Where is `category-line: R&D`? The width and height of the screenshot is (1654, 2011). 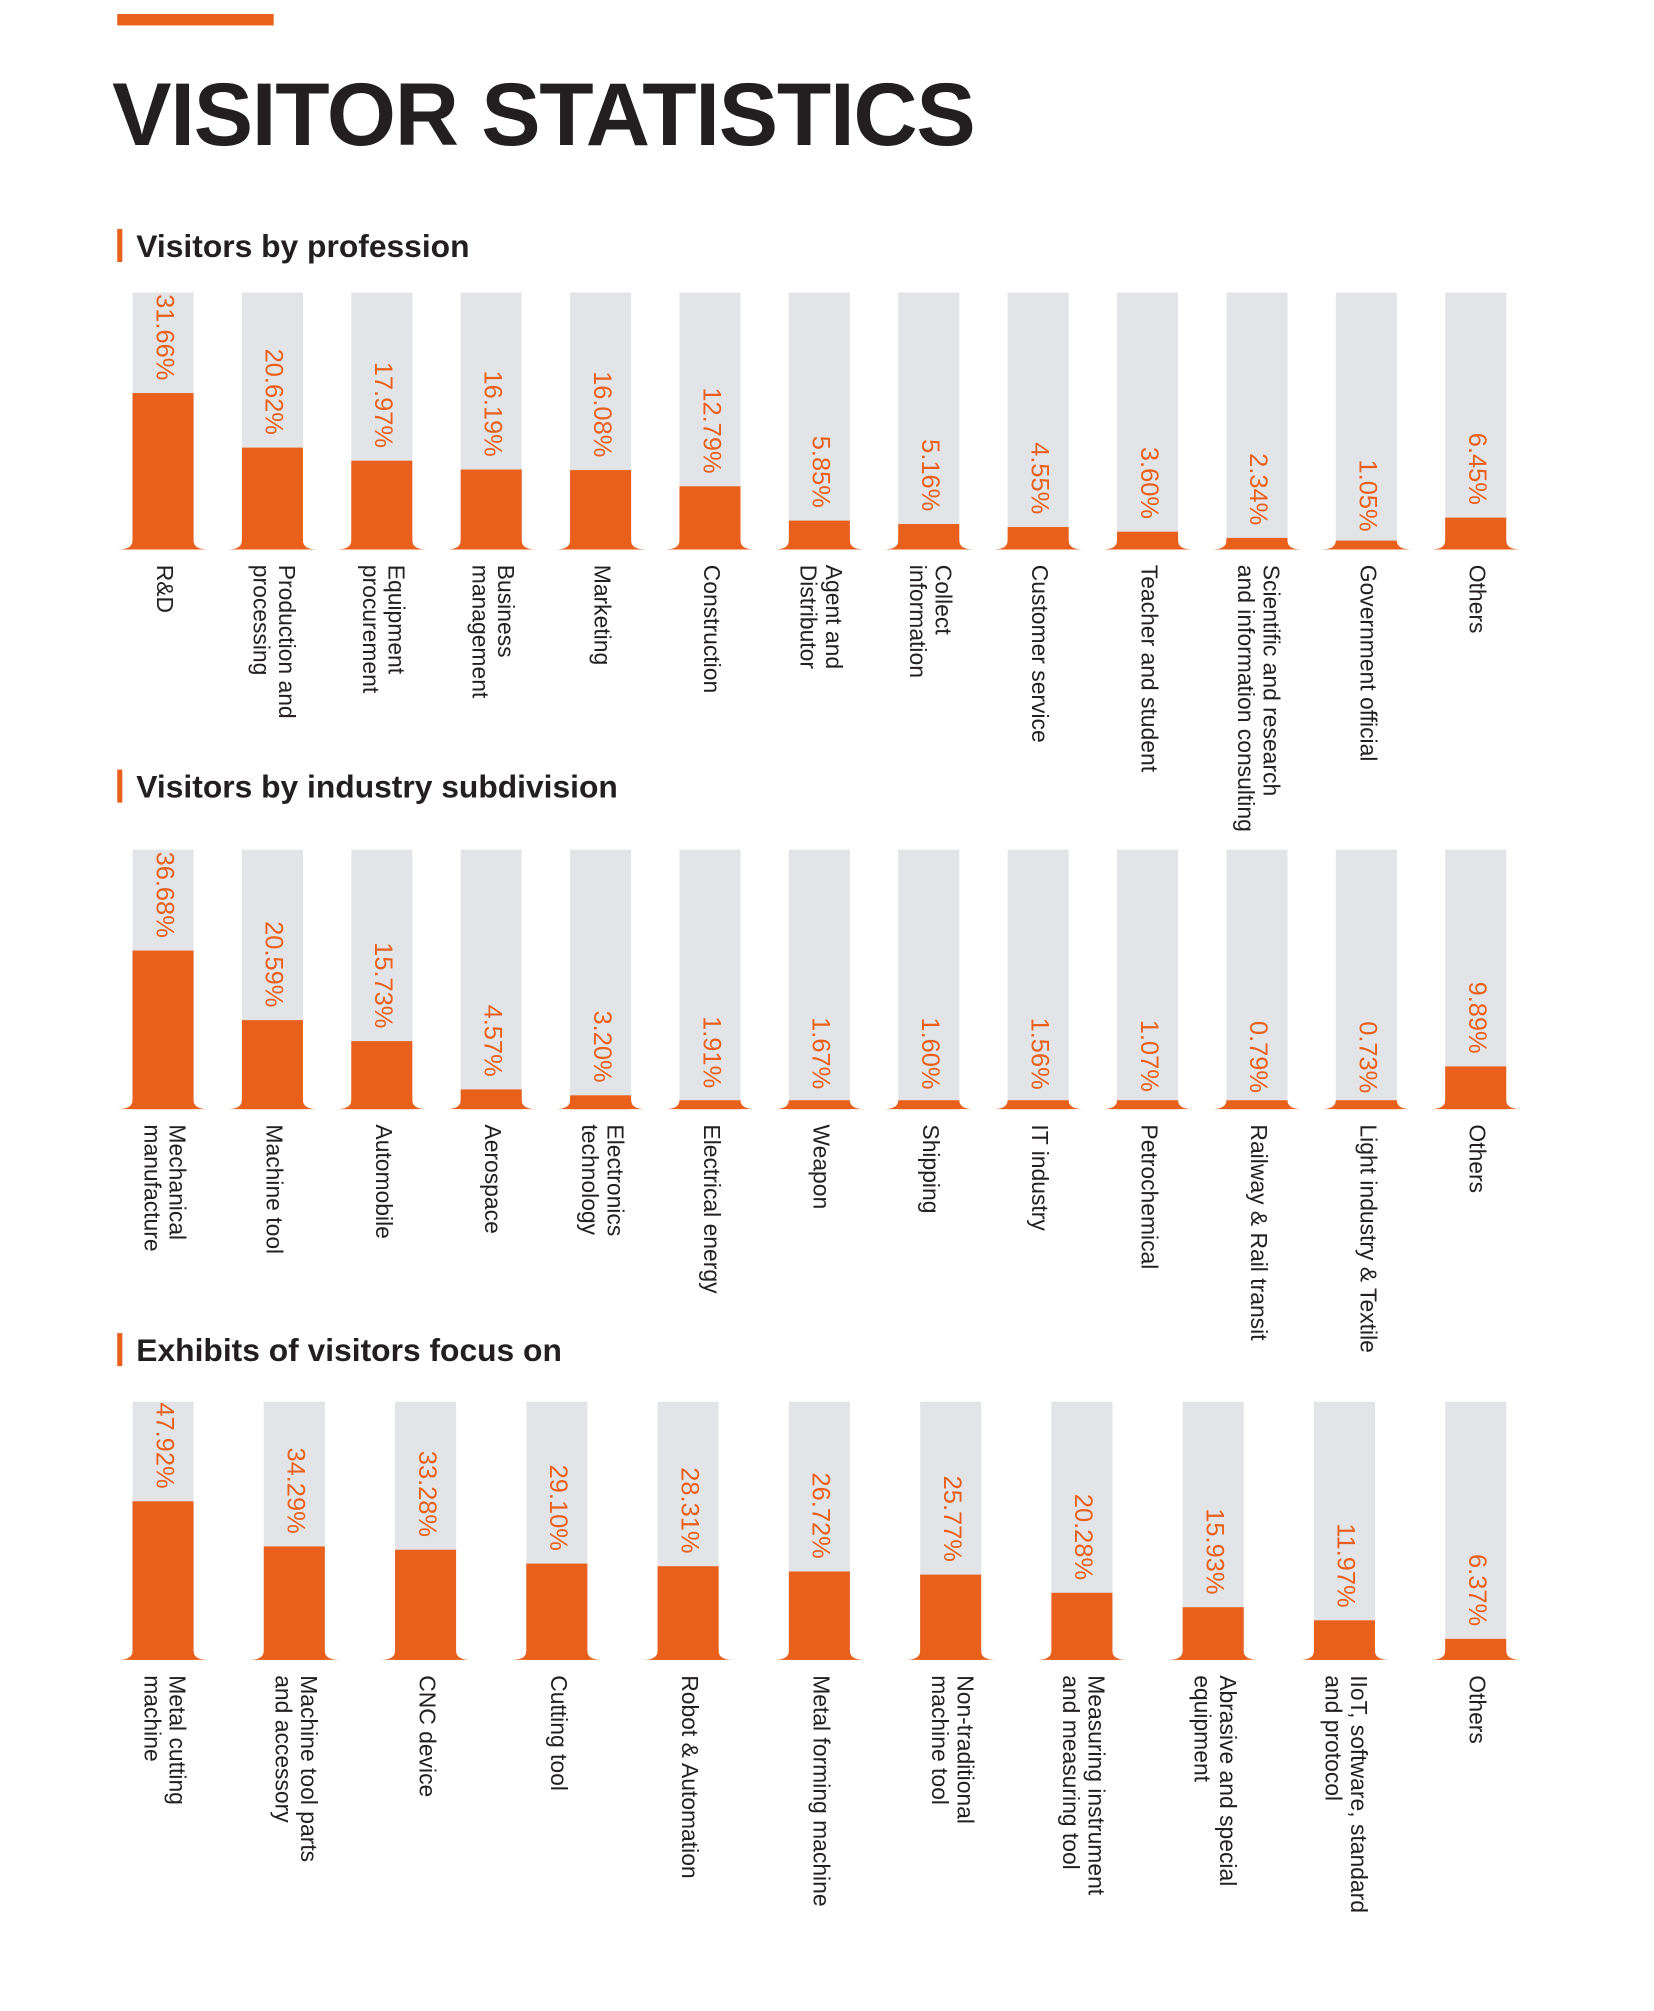
category-line: R&D is located at coordinates (165, 589).